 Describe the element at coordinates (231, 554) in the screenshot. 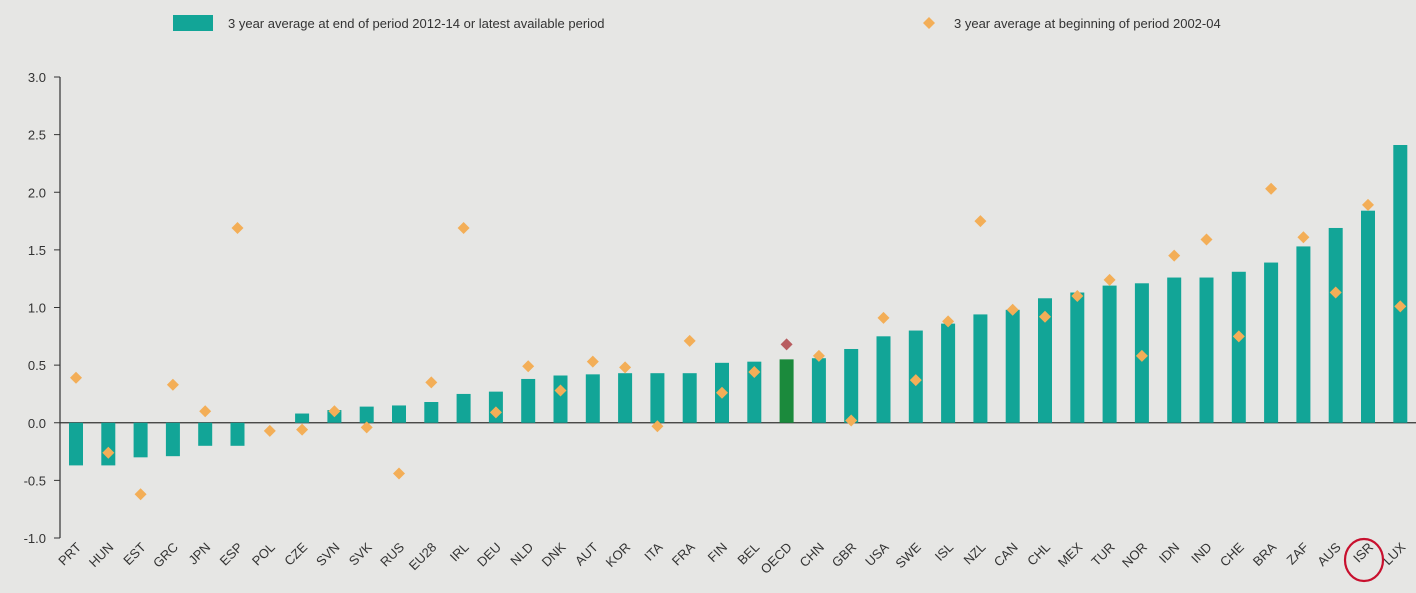

I see `x-tick-label: ESP` at that location.